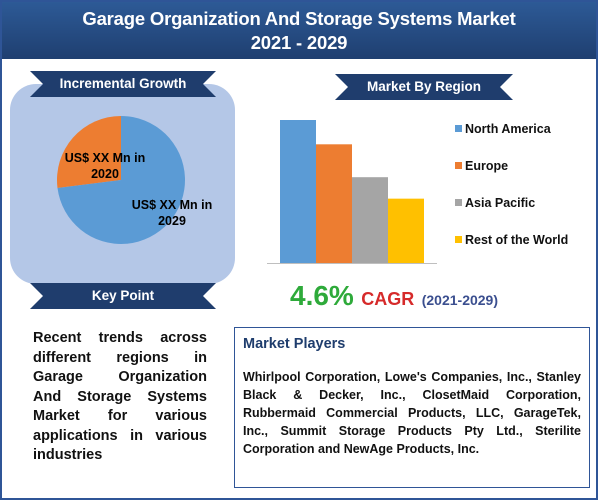  Describe the element at coordinates (123, 84) in the screenshot. I see `incremental-growth-heading: Incremental Growth` at that location.